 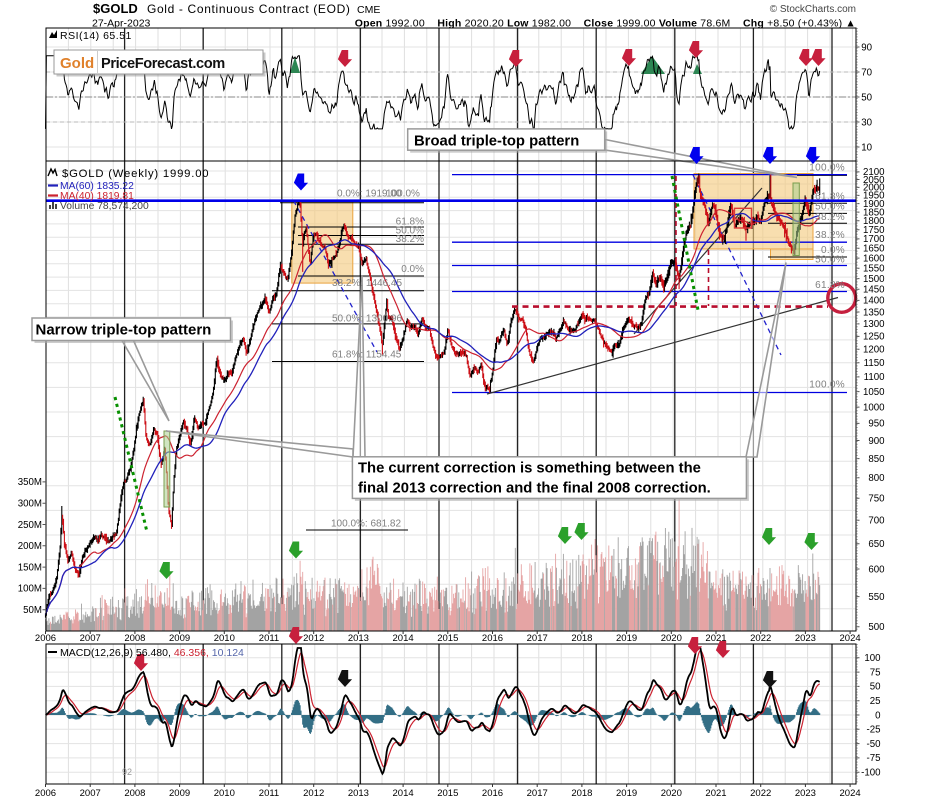 What do you see at coordinates (871, 773) in the screenshot?
I see `svg-text: -100` at bounding box center [871, 773].